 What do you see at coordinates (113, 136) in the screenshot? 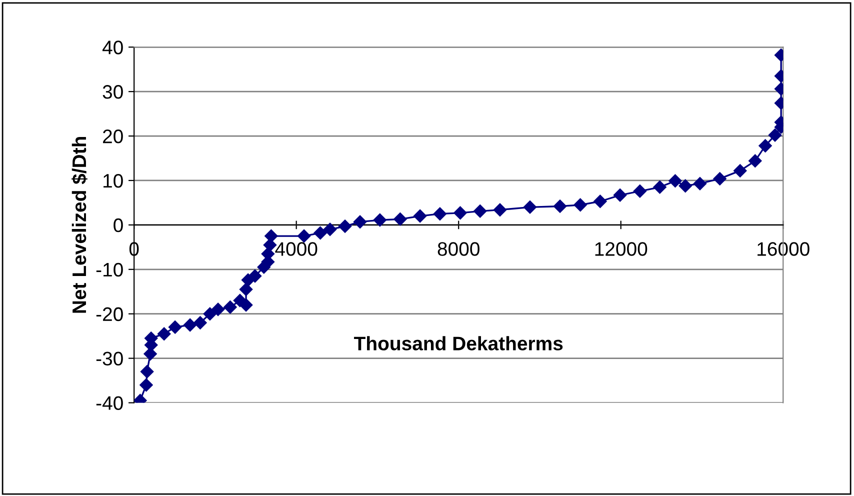
I see `y-tick-label: 20` at bounding box center [113, 136].